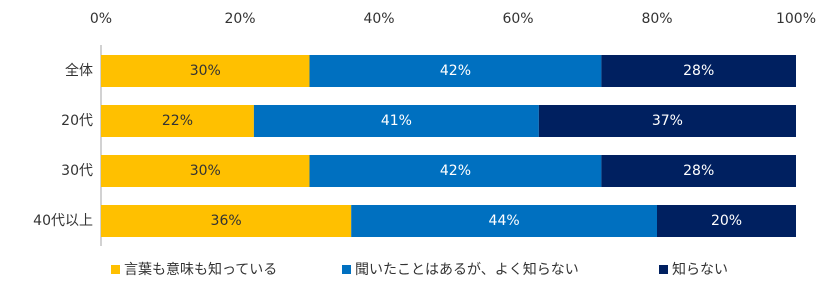 The image size is (840, 304). Describe the element at coordinates (200, 269) in the screenshot. I see `legend-label: 言葉も意味も知っている` at that location.